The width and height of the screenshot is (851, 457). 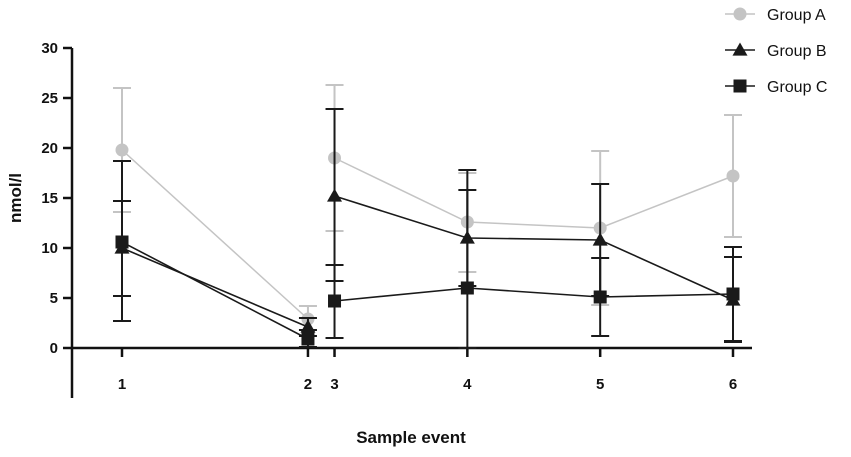 I want to click on y-axis-title: nmol/l, so click(x=15, y=198).